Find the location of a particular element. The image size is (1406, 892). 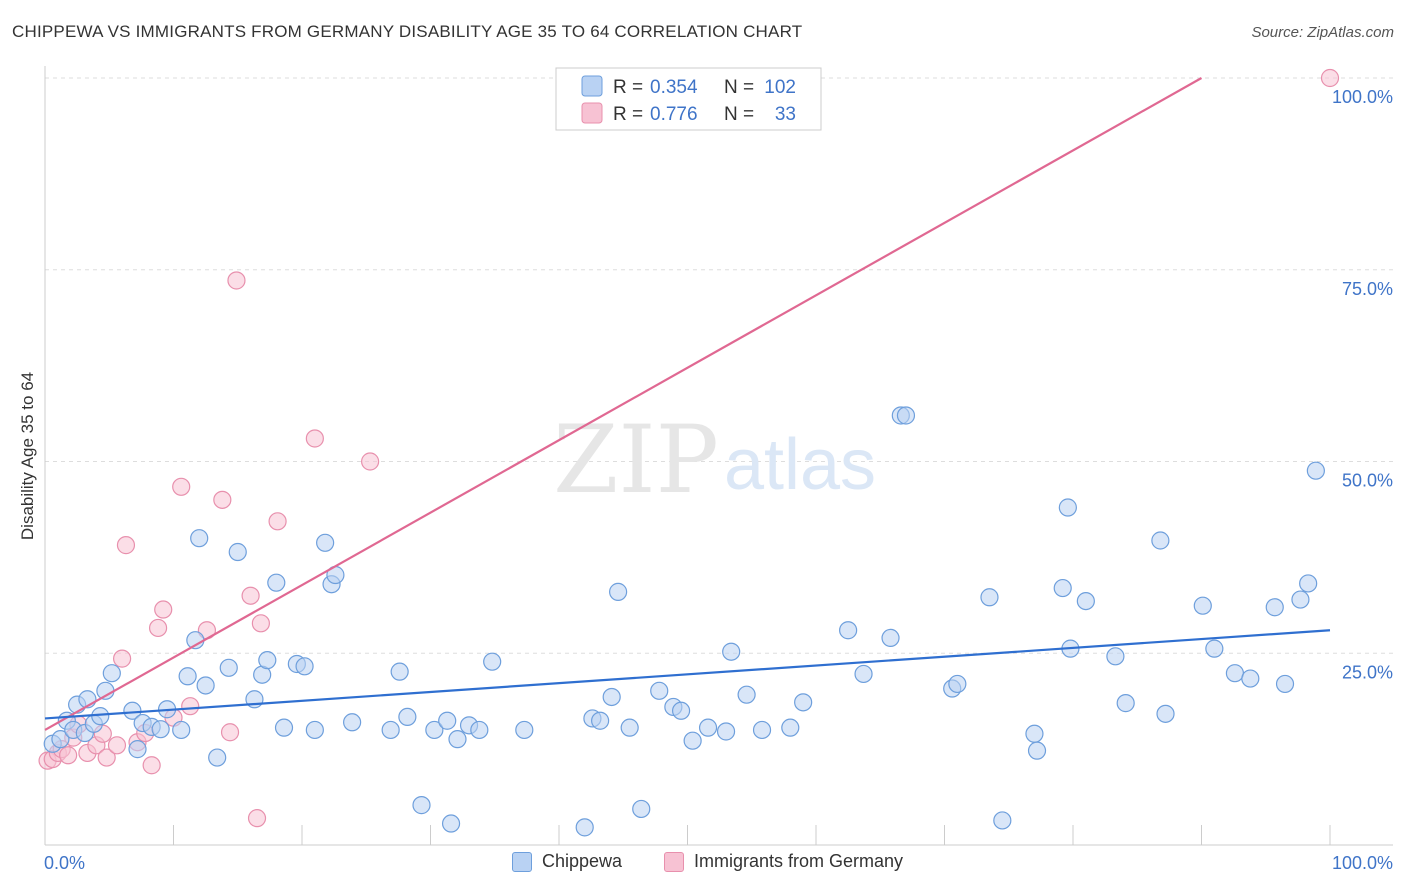

x-tick-label-min: 0.0% is located at coordinates (64, 863).